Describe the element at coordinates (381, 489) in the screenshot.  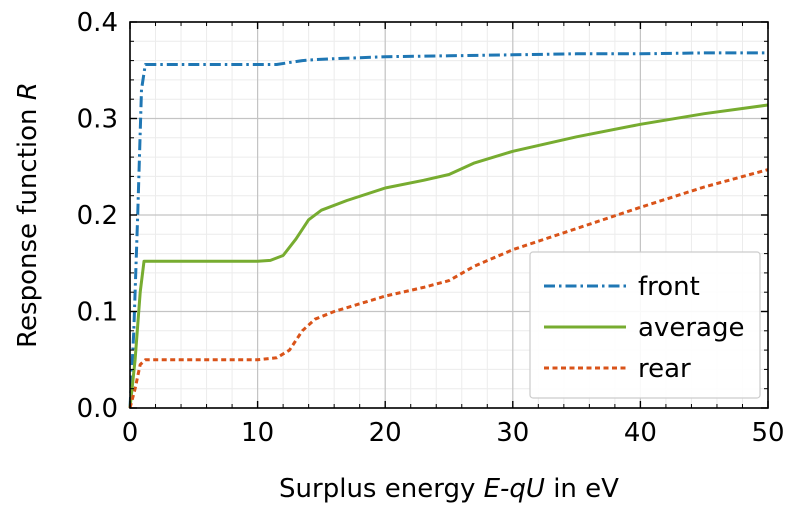
I see `x-axis-label-text: Surplus energy` at that location.